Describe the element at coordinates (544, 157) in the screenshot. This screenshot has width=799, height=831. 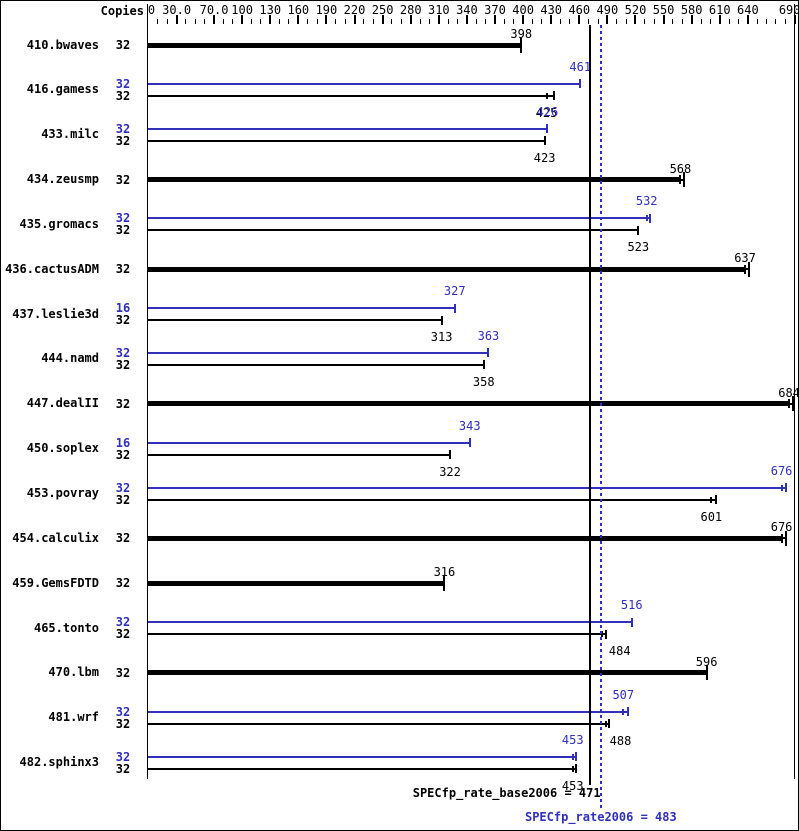
I see `bar-value-label: 423` at that location.